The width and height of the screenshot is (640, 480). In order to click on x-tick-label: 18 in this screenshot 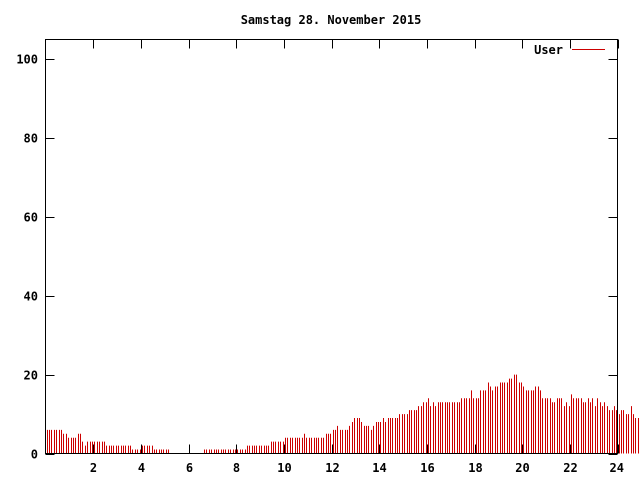, I will do `click(475, 468)`.